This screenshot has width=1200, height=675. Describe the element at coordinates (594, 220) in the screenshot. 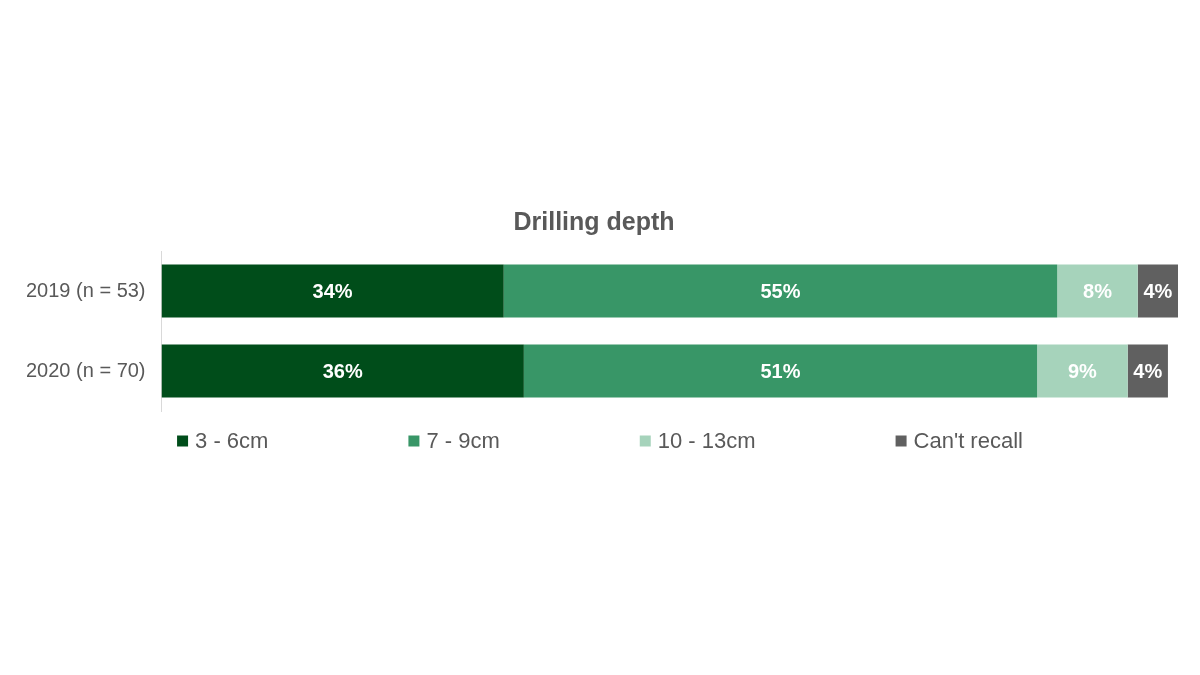

I see `chart-title: Drilling depth` at that location.